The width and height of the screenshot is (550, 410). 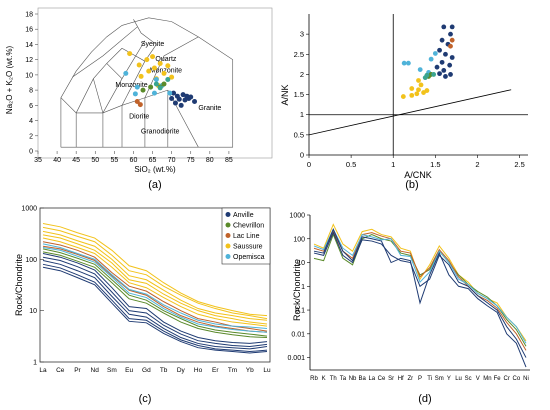 I want to click on panel-a-point-opemisca, so click(x=170, y=93).